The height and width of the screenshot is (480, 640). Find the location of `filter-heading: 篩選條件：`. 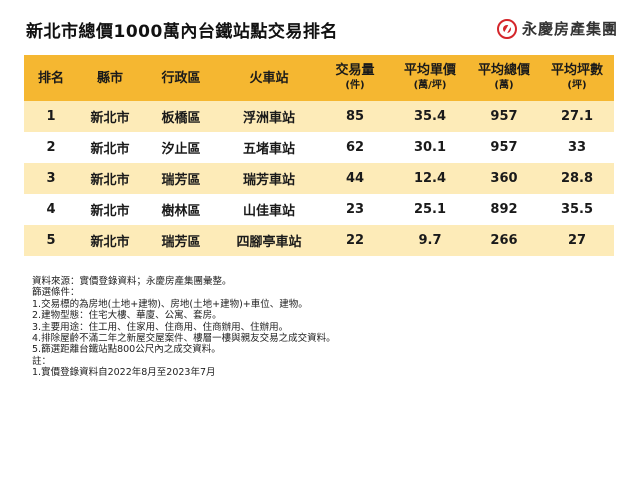

filter-heading: 篩選條件： is located at coordinates (56, 293).